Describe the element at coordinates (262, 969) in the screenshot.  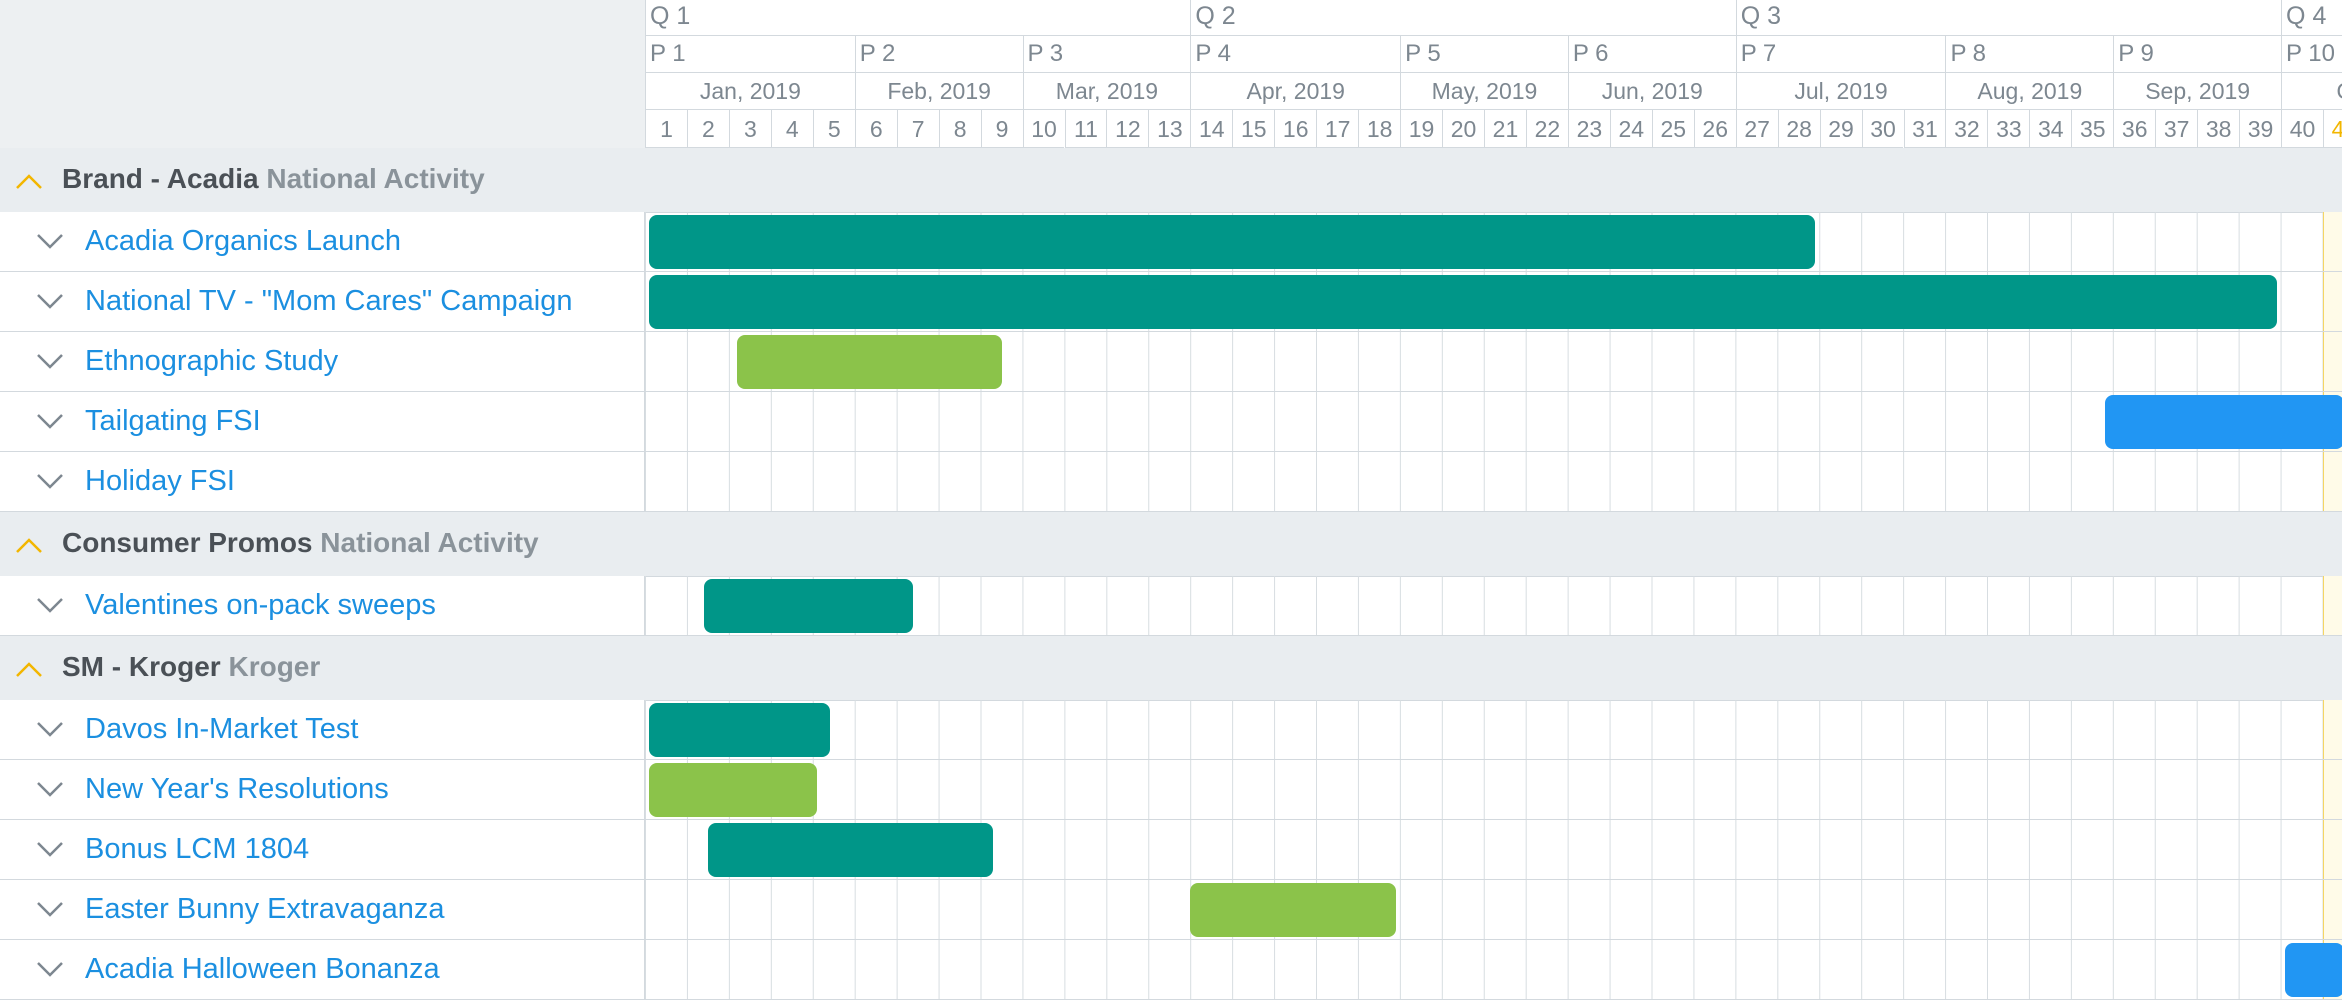
I see `activity-link: Acadia Halloween Bonanza` at that location.